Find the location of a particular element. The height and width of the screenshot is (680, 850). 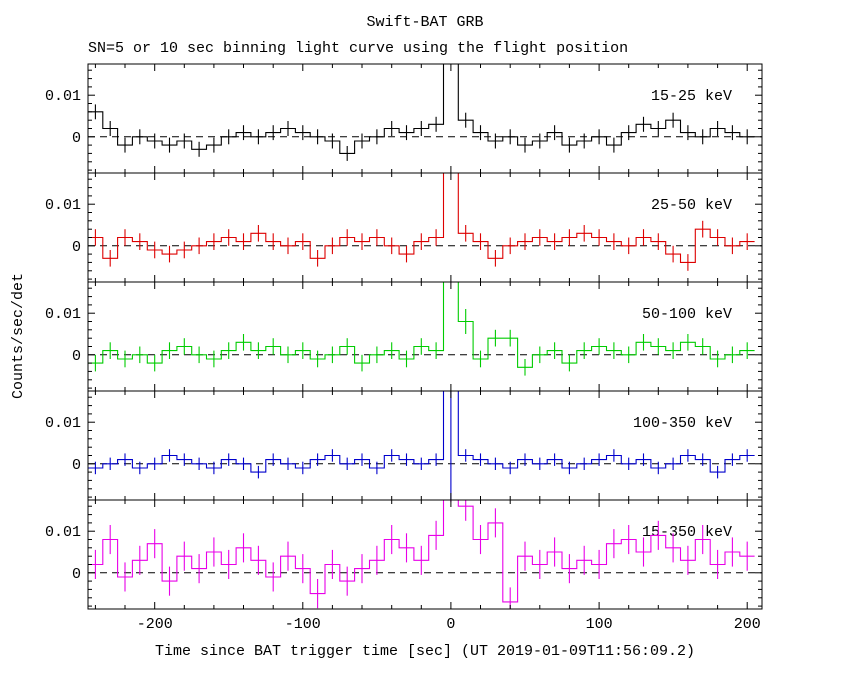

series-label-100-350-kev: 100-350 keV is located at coordinates (682, 423).